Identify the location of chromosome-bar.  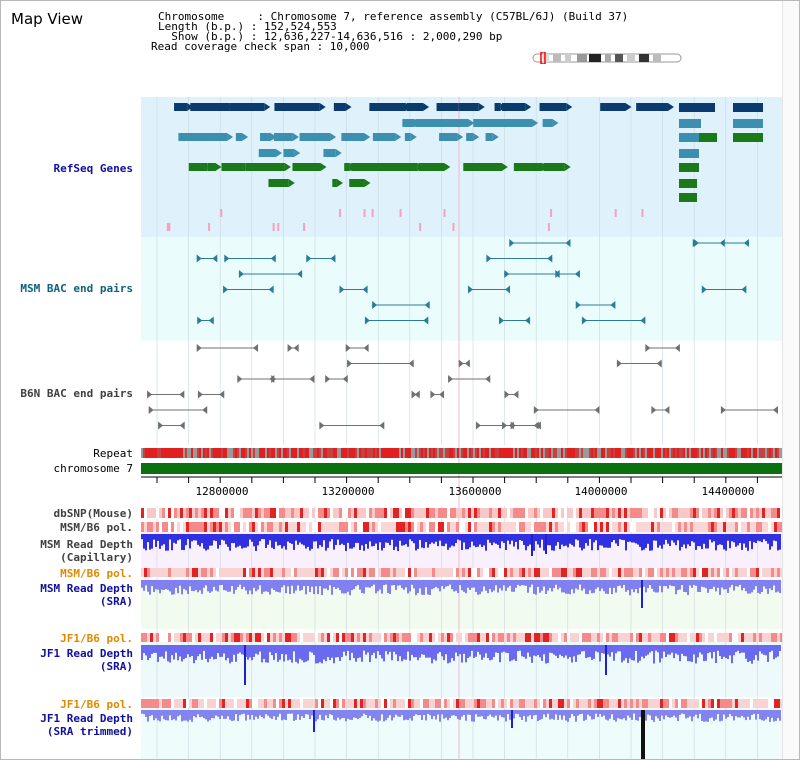
(461, 468).